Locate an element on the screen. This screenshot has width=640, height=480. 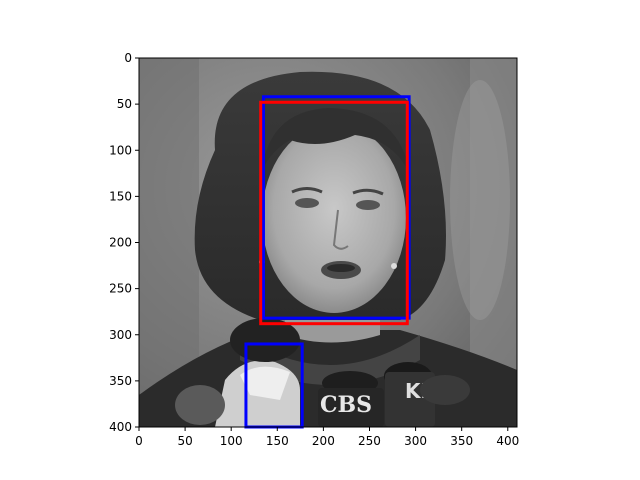
y-tick-label: 100 is located at coordinates (120, 150).